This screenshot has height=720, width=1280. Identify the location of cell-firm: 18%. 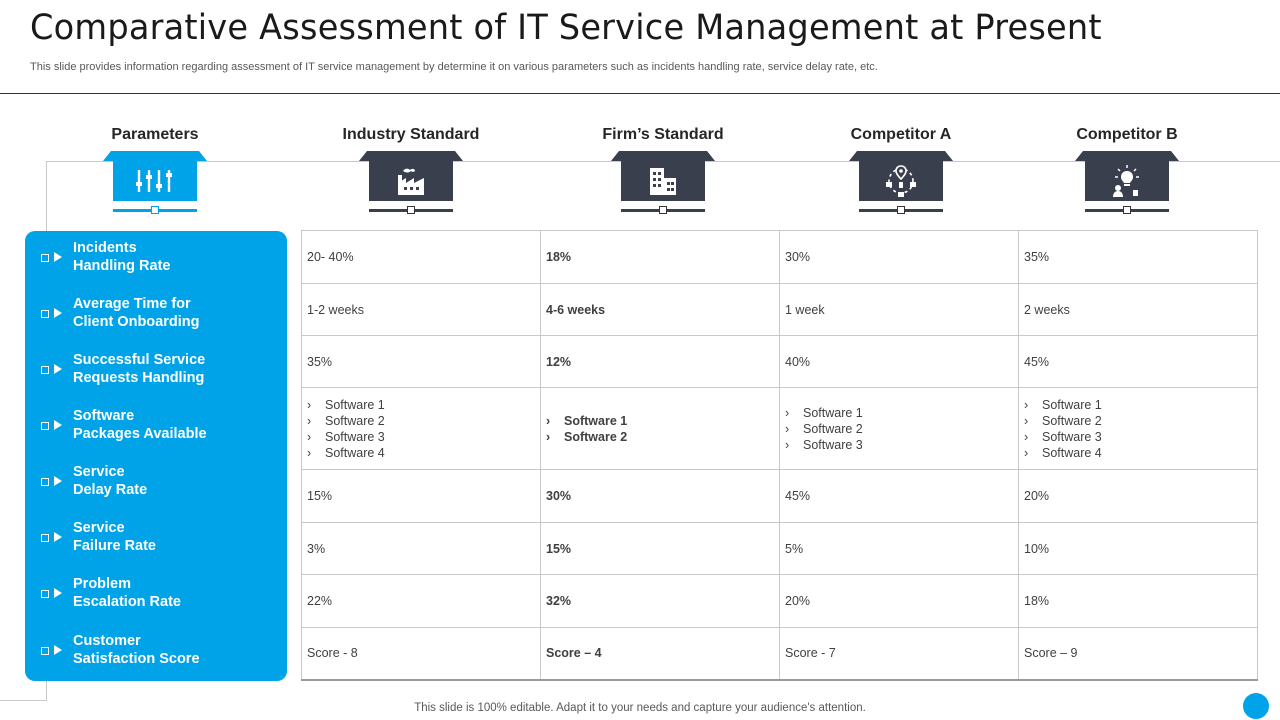
(660, 257).